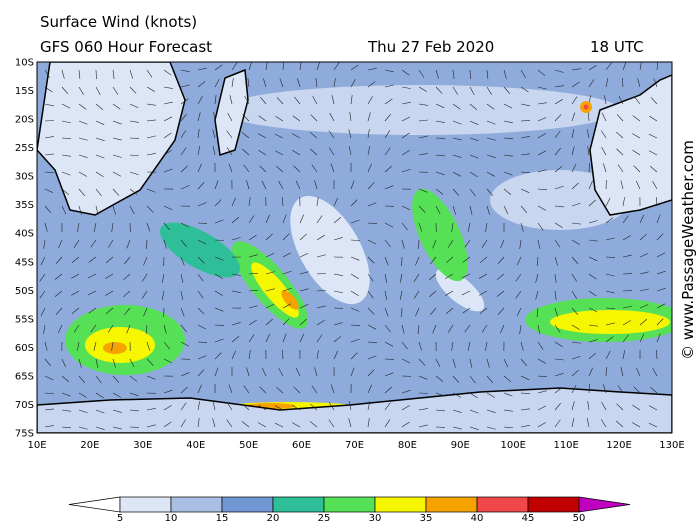 This screenshot has height=529, width=700. What do you see at coordinates (248, 445) in the screenshot?
I see `longitude-label: 50E` at bounding box center [248, 445].